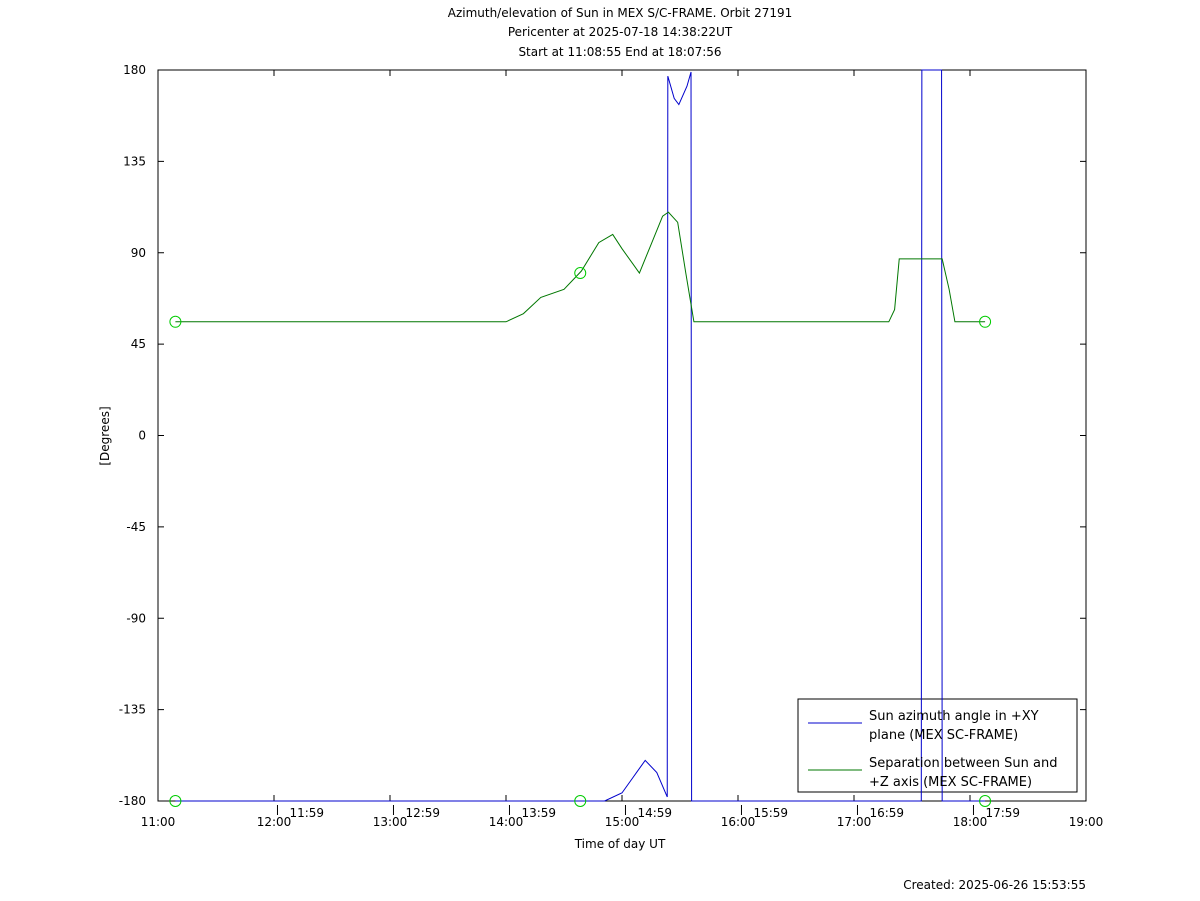 This screenshot has height=901, width=1200. Describe the element at coordinates (142, 436) in the screenshot. I see `y-tick-label: 0` at that location.